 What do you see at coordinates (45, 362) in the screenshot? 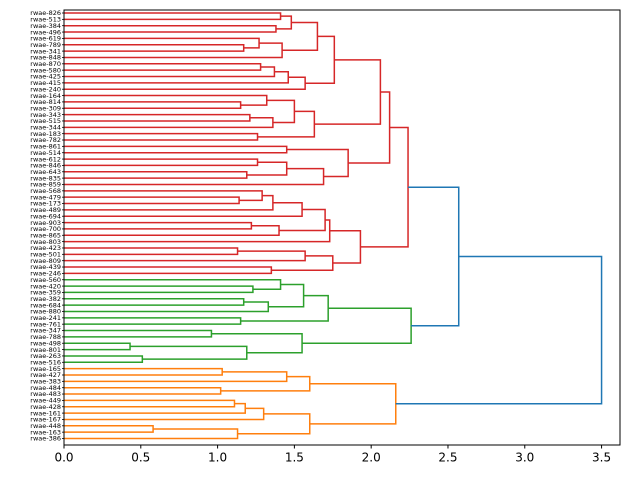
I see `leaf-label: rwae-516` at bounding box center [45, 362].